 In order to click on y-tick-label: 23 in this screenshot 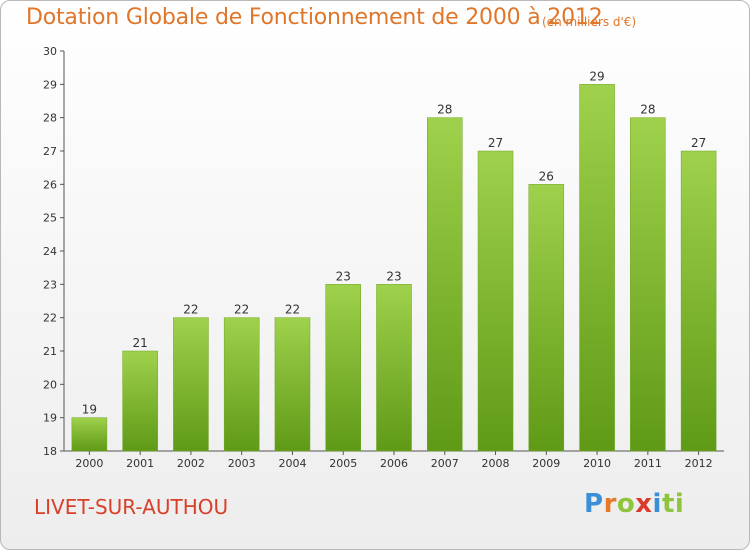, I will do `click(50, 284)`.